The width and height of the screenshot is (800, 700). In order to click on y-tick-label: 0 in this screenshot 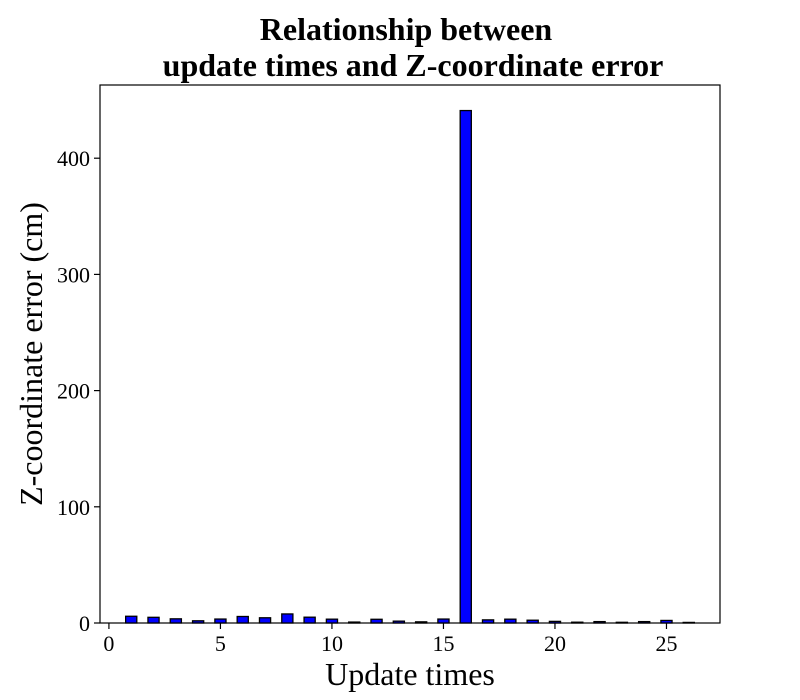, I will do `click(84, 623)`.